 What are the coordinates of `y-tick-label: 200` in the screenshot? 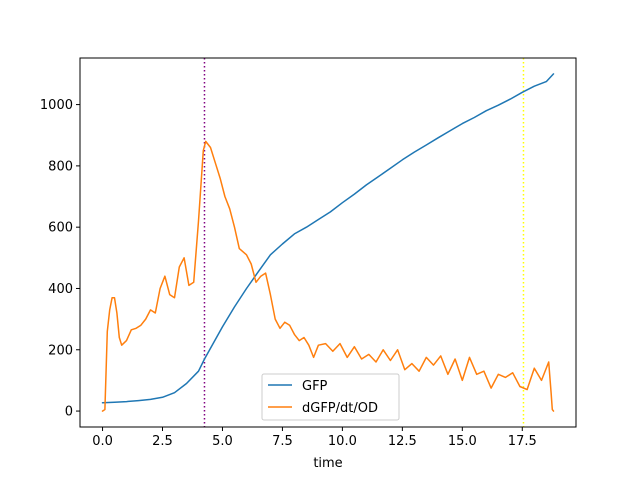 It's located at (60, 350).